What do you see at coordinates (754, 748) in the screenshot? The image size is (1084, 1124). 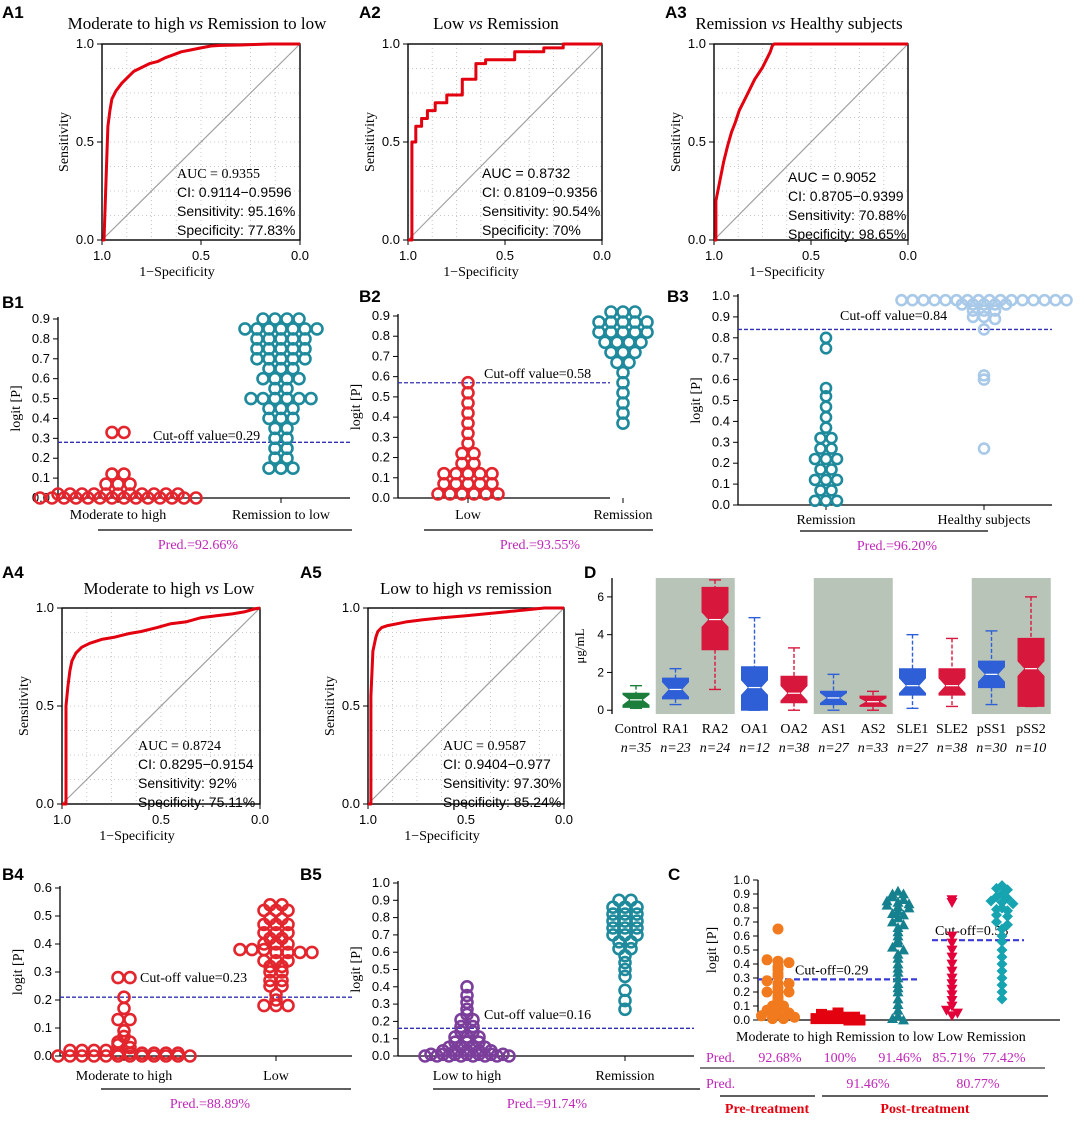 I see `sample-size-label: n=12` at bounding box center [754, 748].